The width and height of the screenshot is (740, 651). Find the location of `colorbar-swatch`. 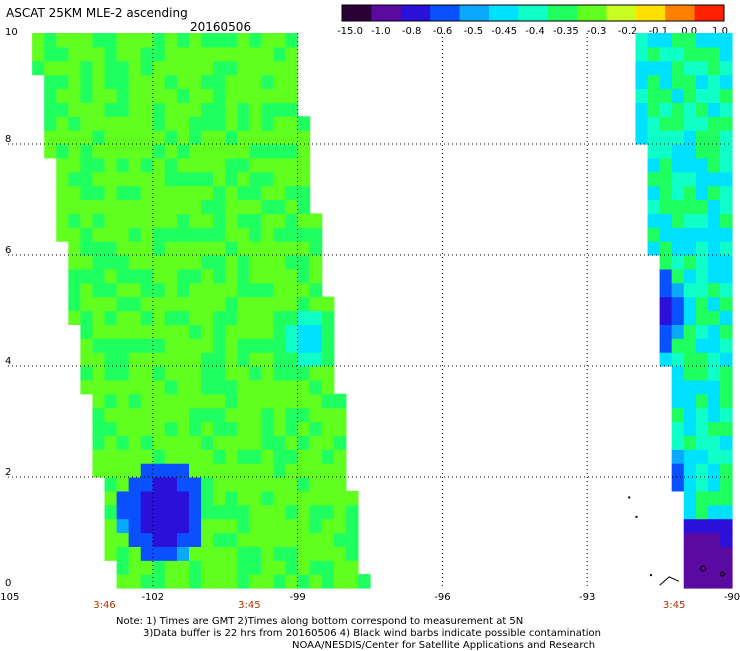

colorbar-swatch is located at coordinates (474, 13).